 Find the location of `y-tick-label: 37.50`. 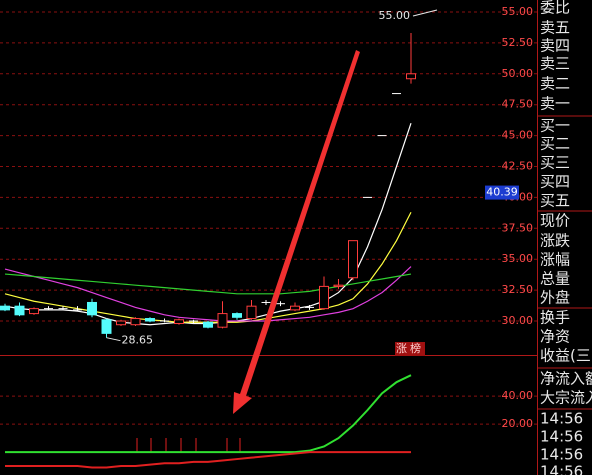

y-tick-label: 37.50 is located at coordinates (518, 227).